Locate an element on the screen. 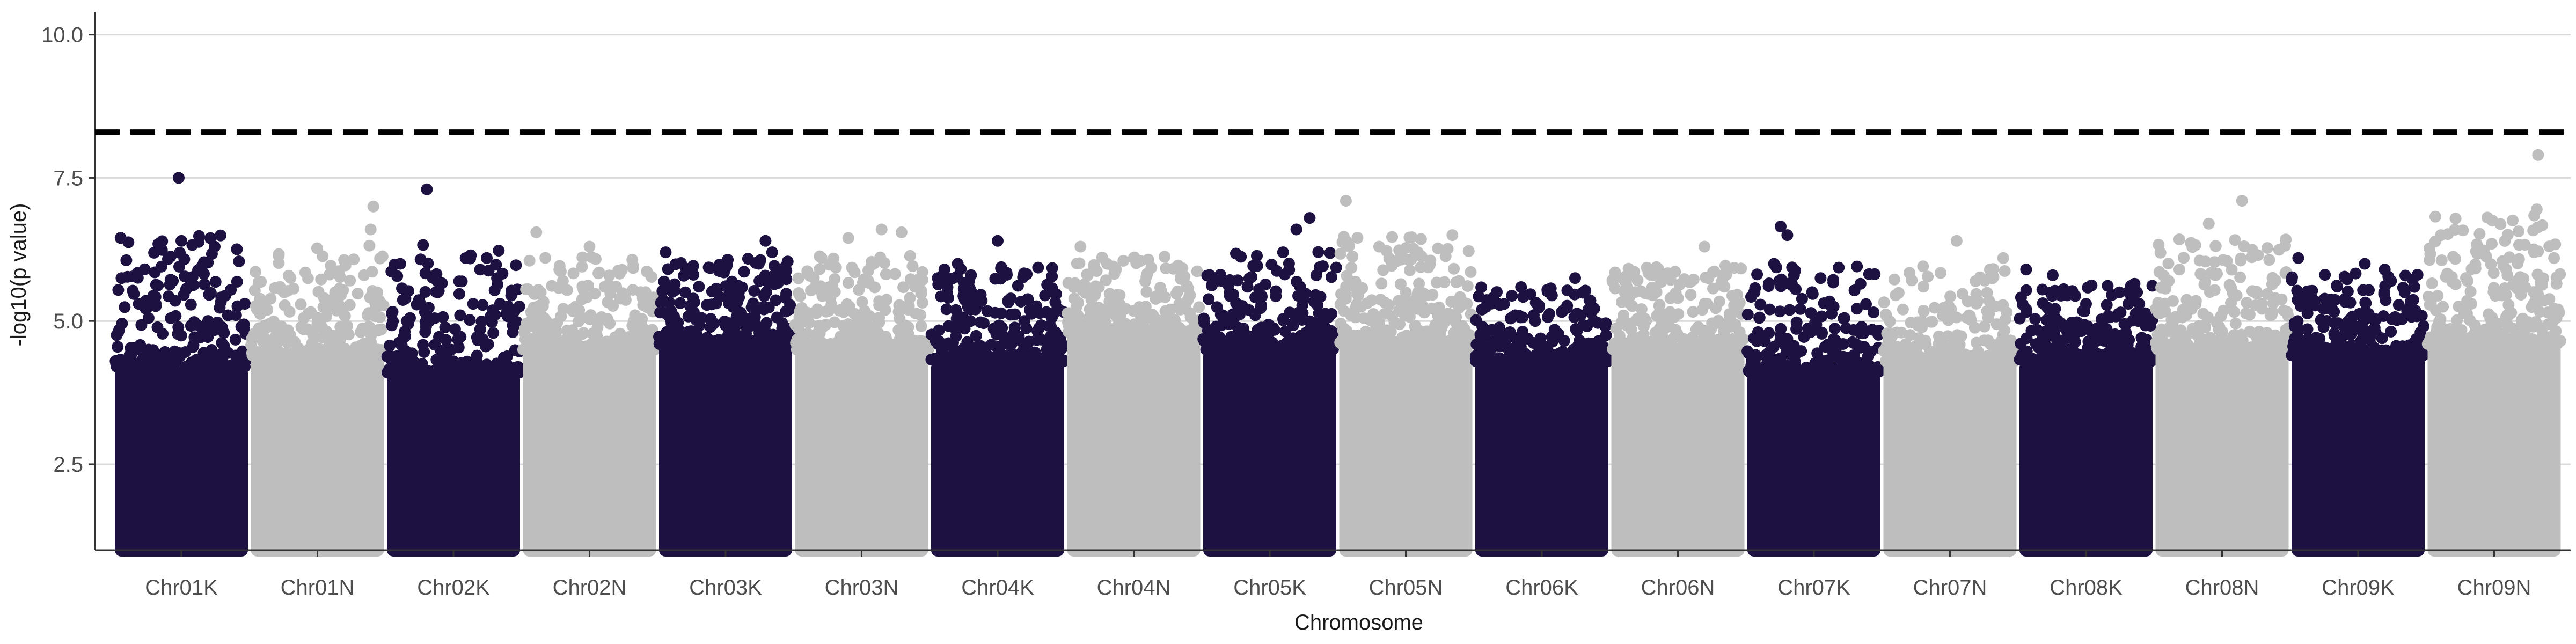 This screenshot has width=2576, height=644. x-tick-label: Chr03N is located at coordinates (862, 587).